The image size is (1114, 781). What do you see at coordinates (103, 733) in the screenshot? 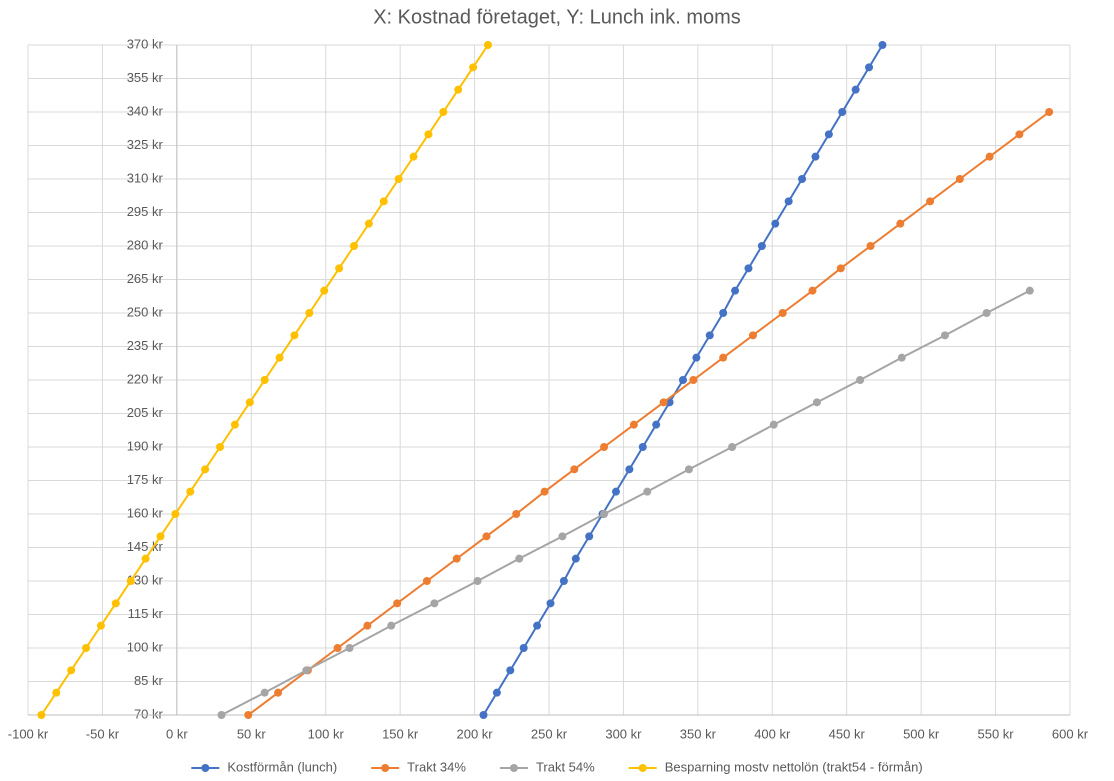
I see `x-tick-label: -50 kr` at bounding box center [103, 733].